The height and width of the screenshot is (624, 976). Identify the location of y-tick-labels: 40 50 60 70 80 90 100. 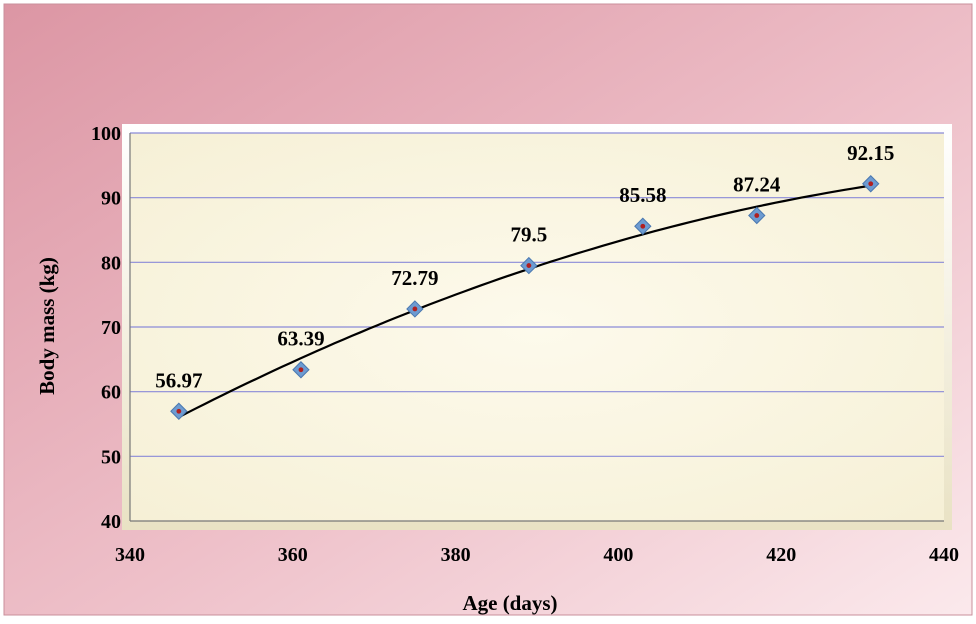
(106, 328).